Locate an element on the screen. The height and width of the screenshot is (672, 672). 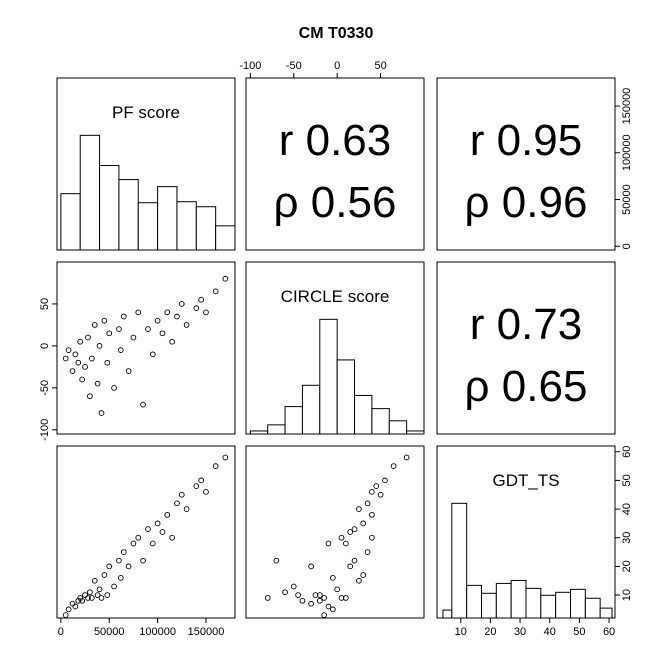
correlation-r: r 0.63 is located at coordinates (335, 140).